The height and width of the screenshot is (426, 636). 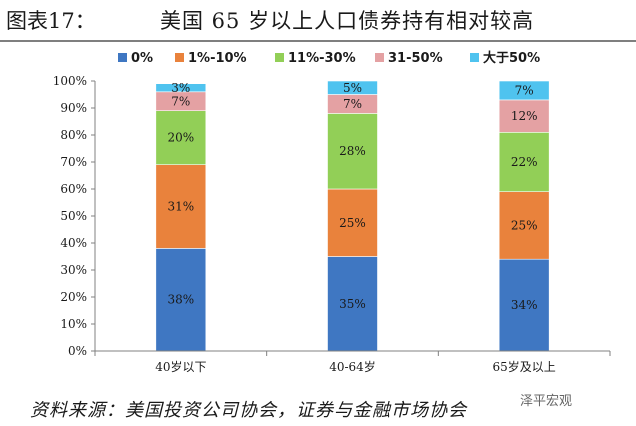 What do you see at coordinates (352, 223) in the screenshot?
I see `data-label-1-1: 25%` at bounding box center [352, 223].